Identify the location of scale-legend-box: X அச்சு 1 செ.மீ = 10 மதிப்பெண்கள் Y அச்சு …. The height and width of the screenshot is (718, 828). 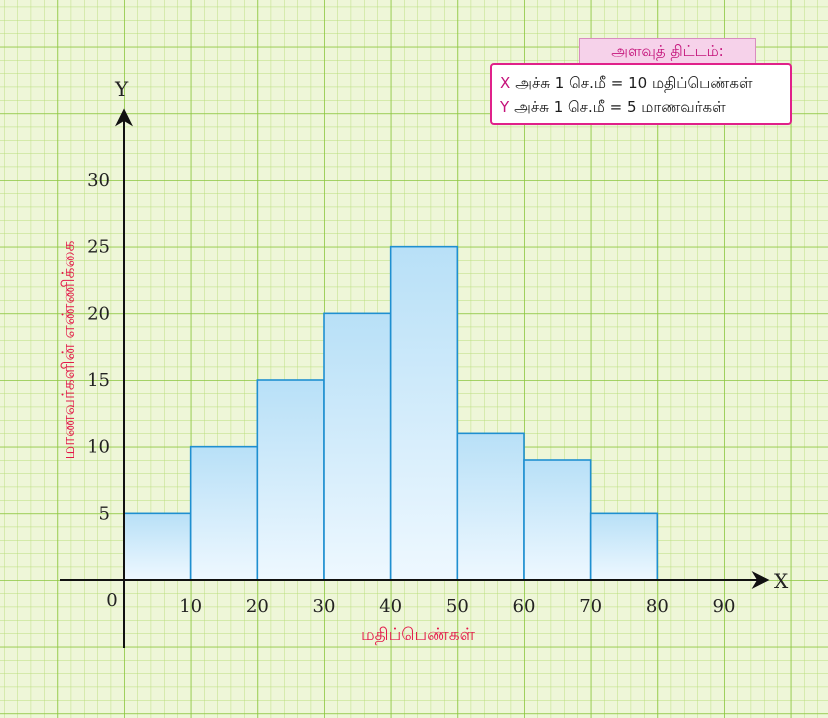
(641, 94).